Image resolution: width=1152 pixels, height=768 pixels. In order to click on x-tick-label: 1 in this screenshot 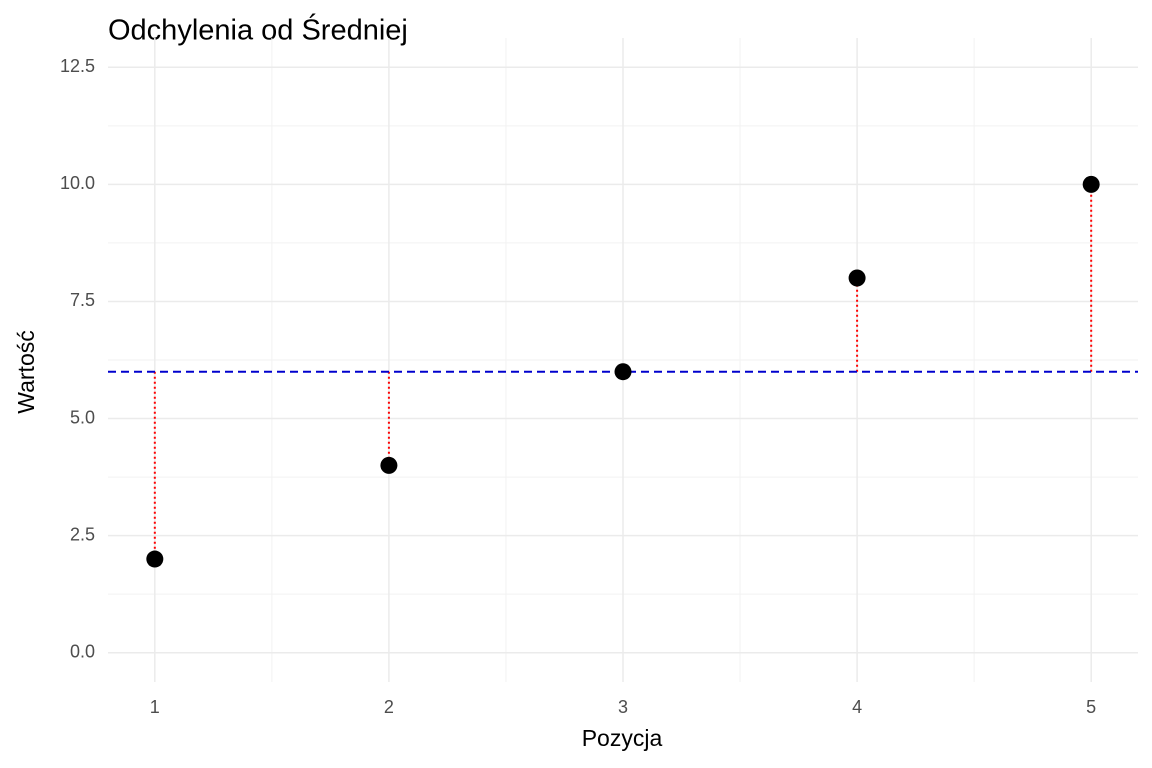, I will do `click(155, 707)`.